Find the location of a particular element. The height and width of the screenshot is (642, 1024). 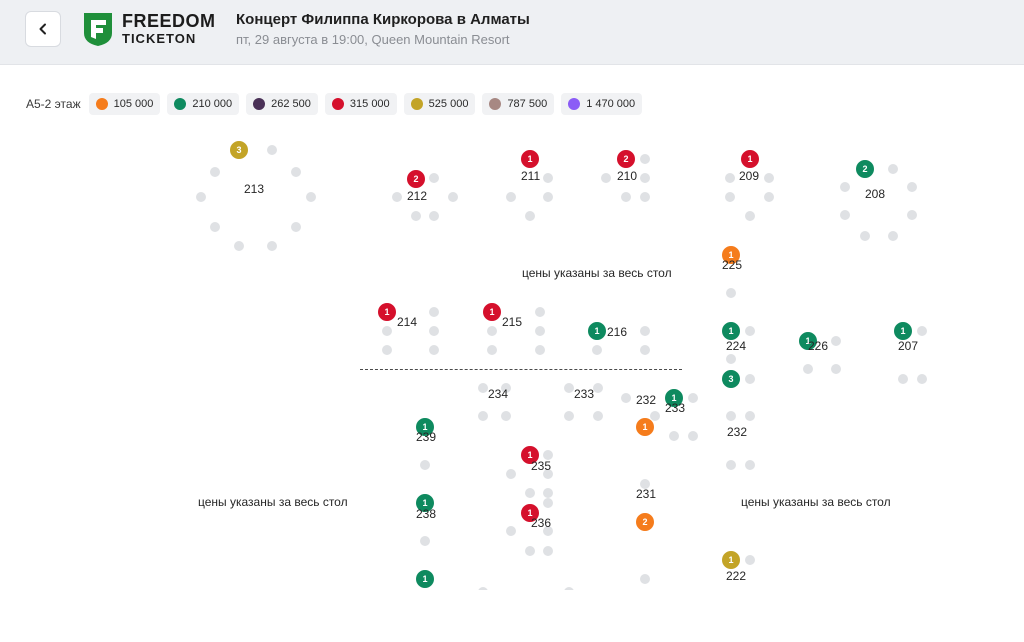

table-number-label: 214 is located at coordinates (407, 322).